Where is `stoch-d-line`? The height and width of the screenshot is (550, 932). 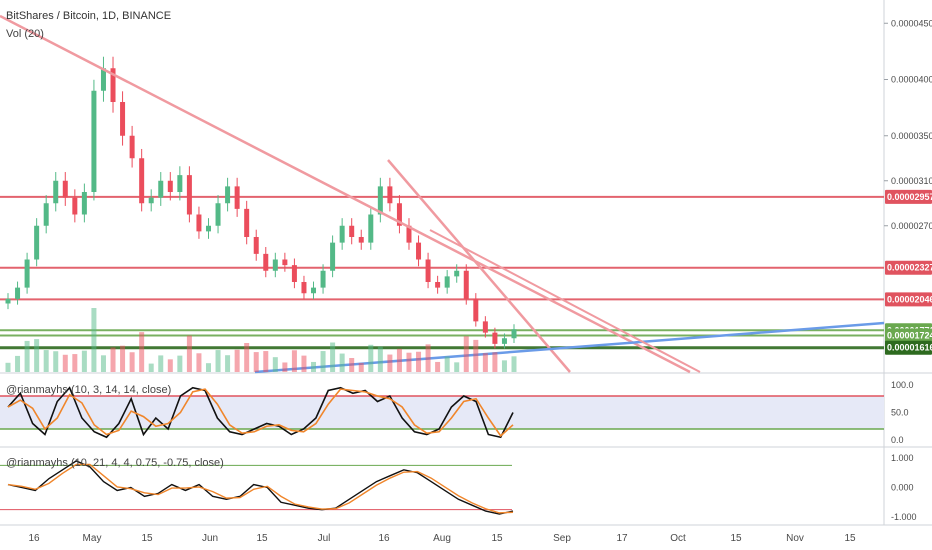 stoch-d-line is located at coordinates (260, 413).